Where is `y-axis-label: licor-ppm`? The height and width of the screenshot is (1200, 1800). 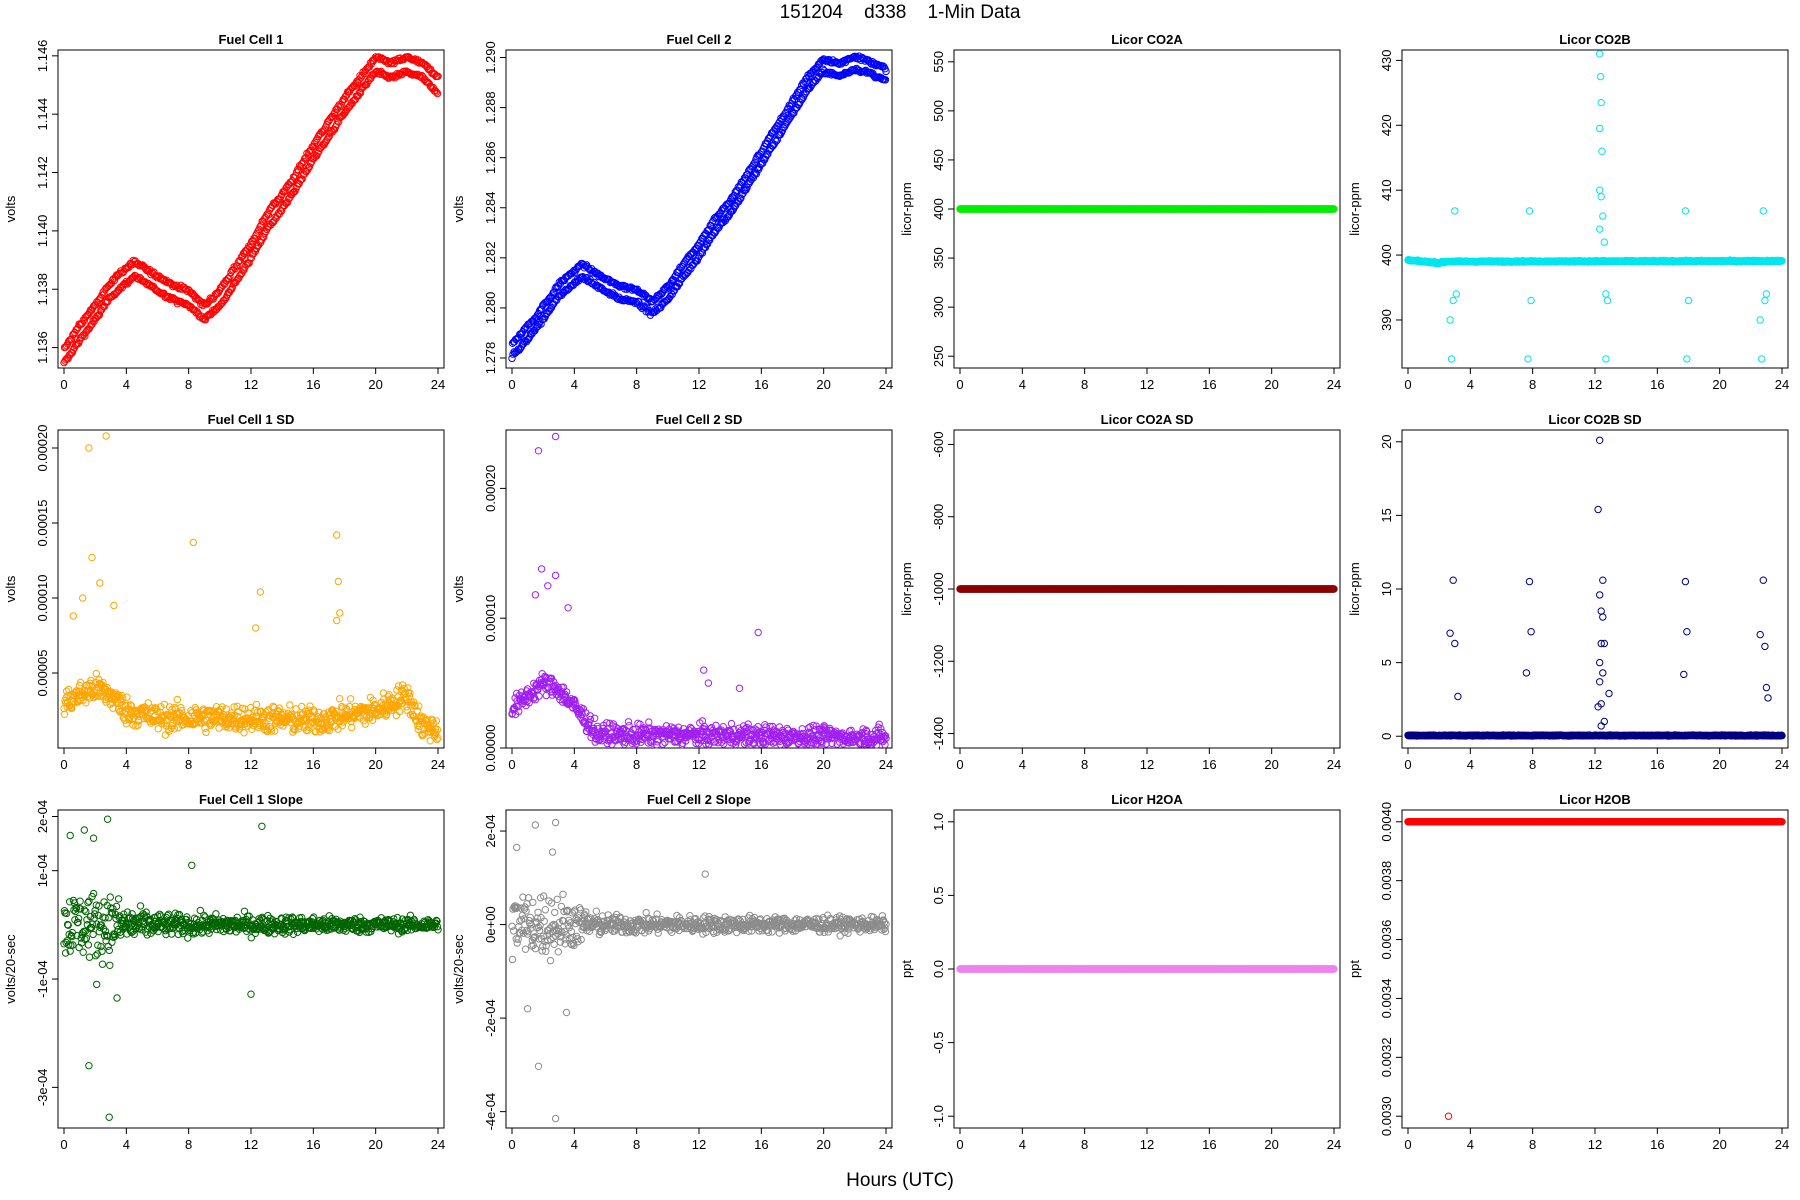 y-axis-label: licor-ppm is located at coordinates (1354, 208).